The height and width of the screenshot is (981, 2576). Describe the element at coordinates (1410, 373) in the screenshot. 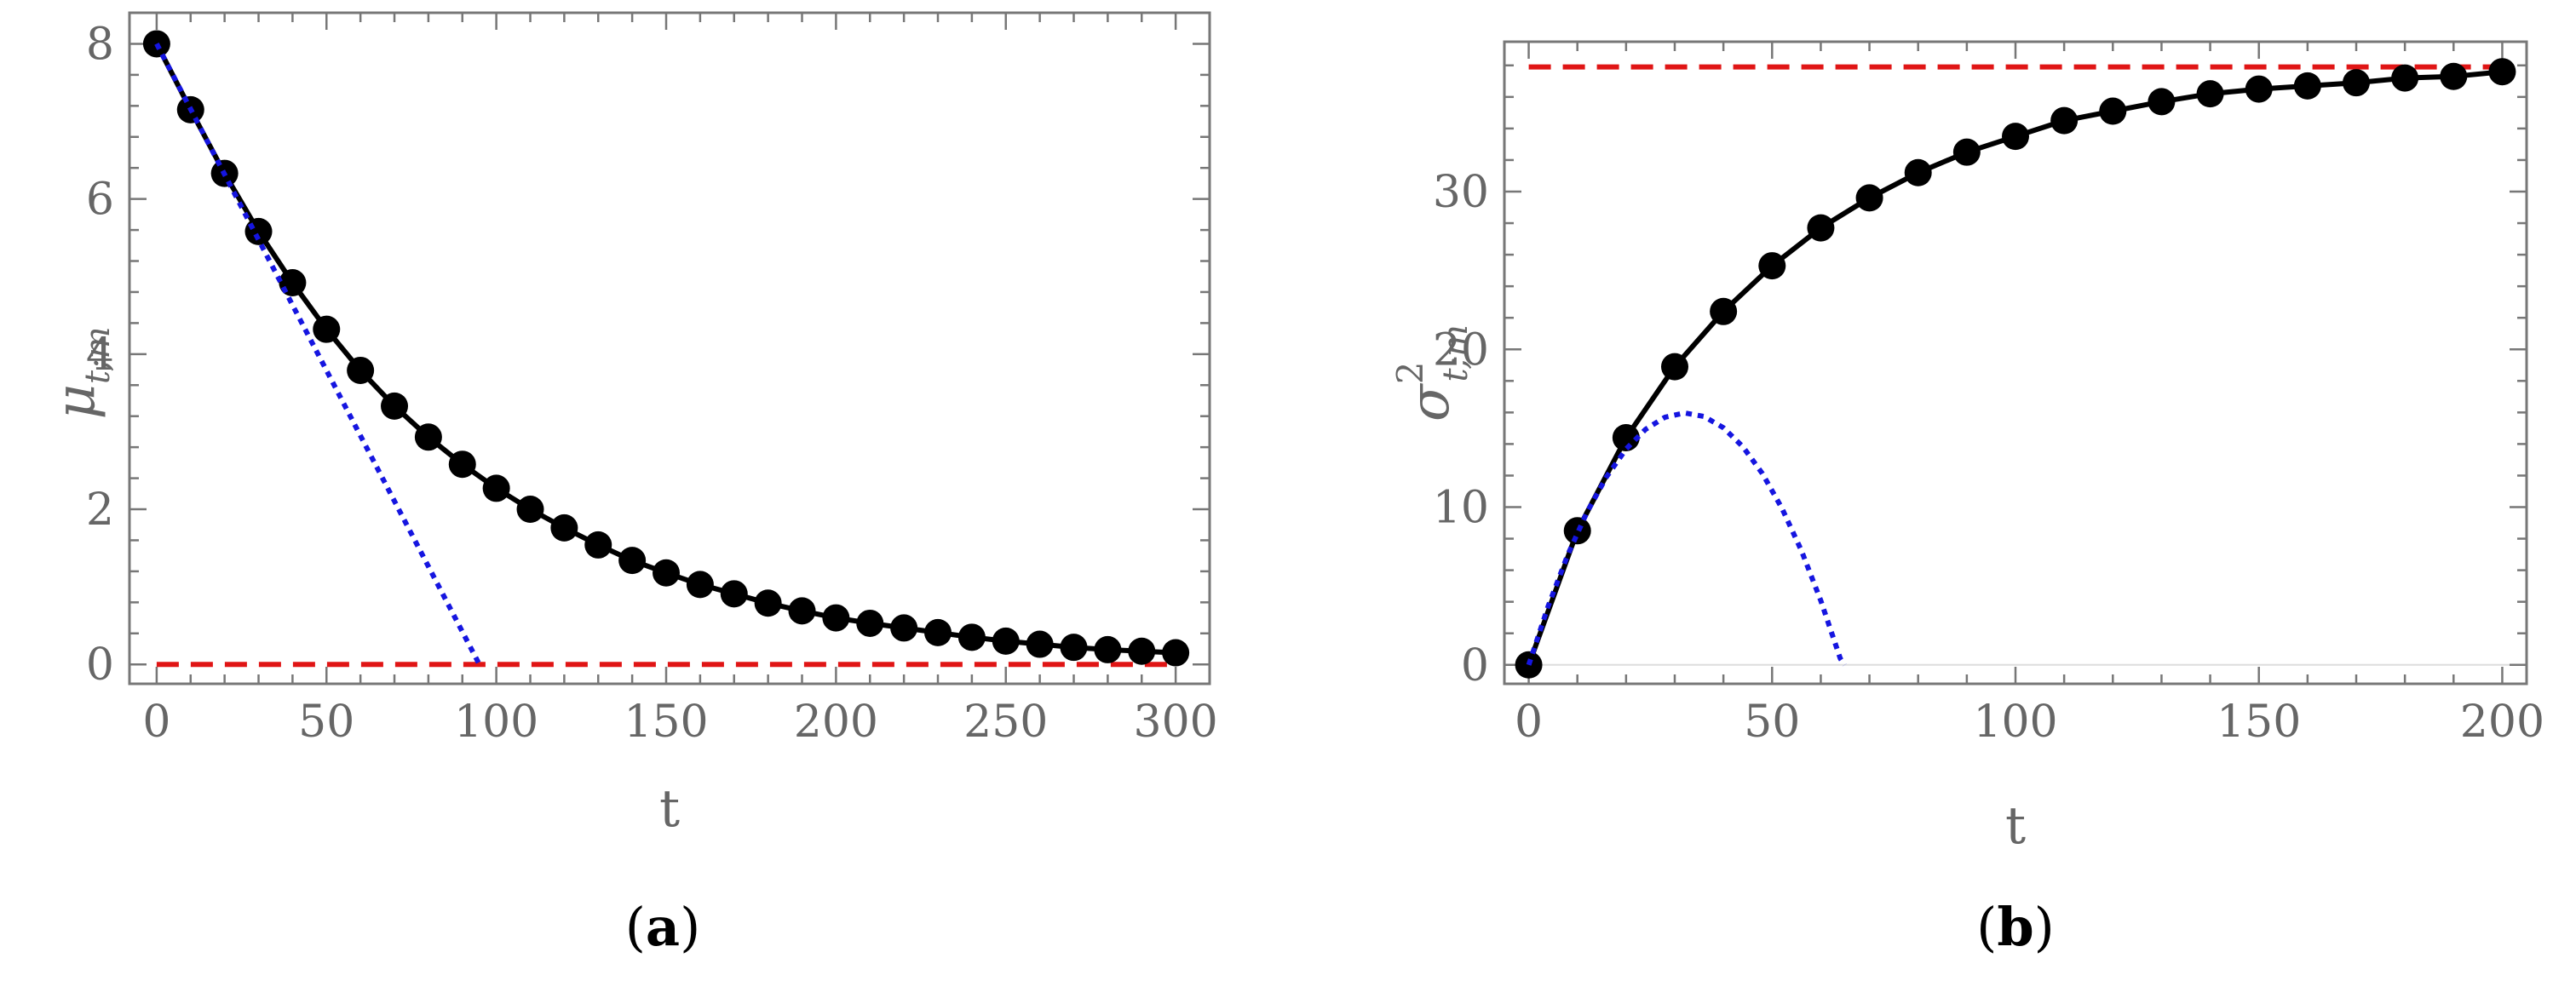

I see `y-axis-superscript: 2` at that location.